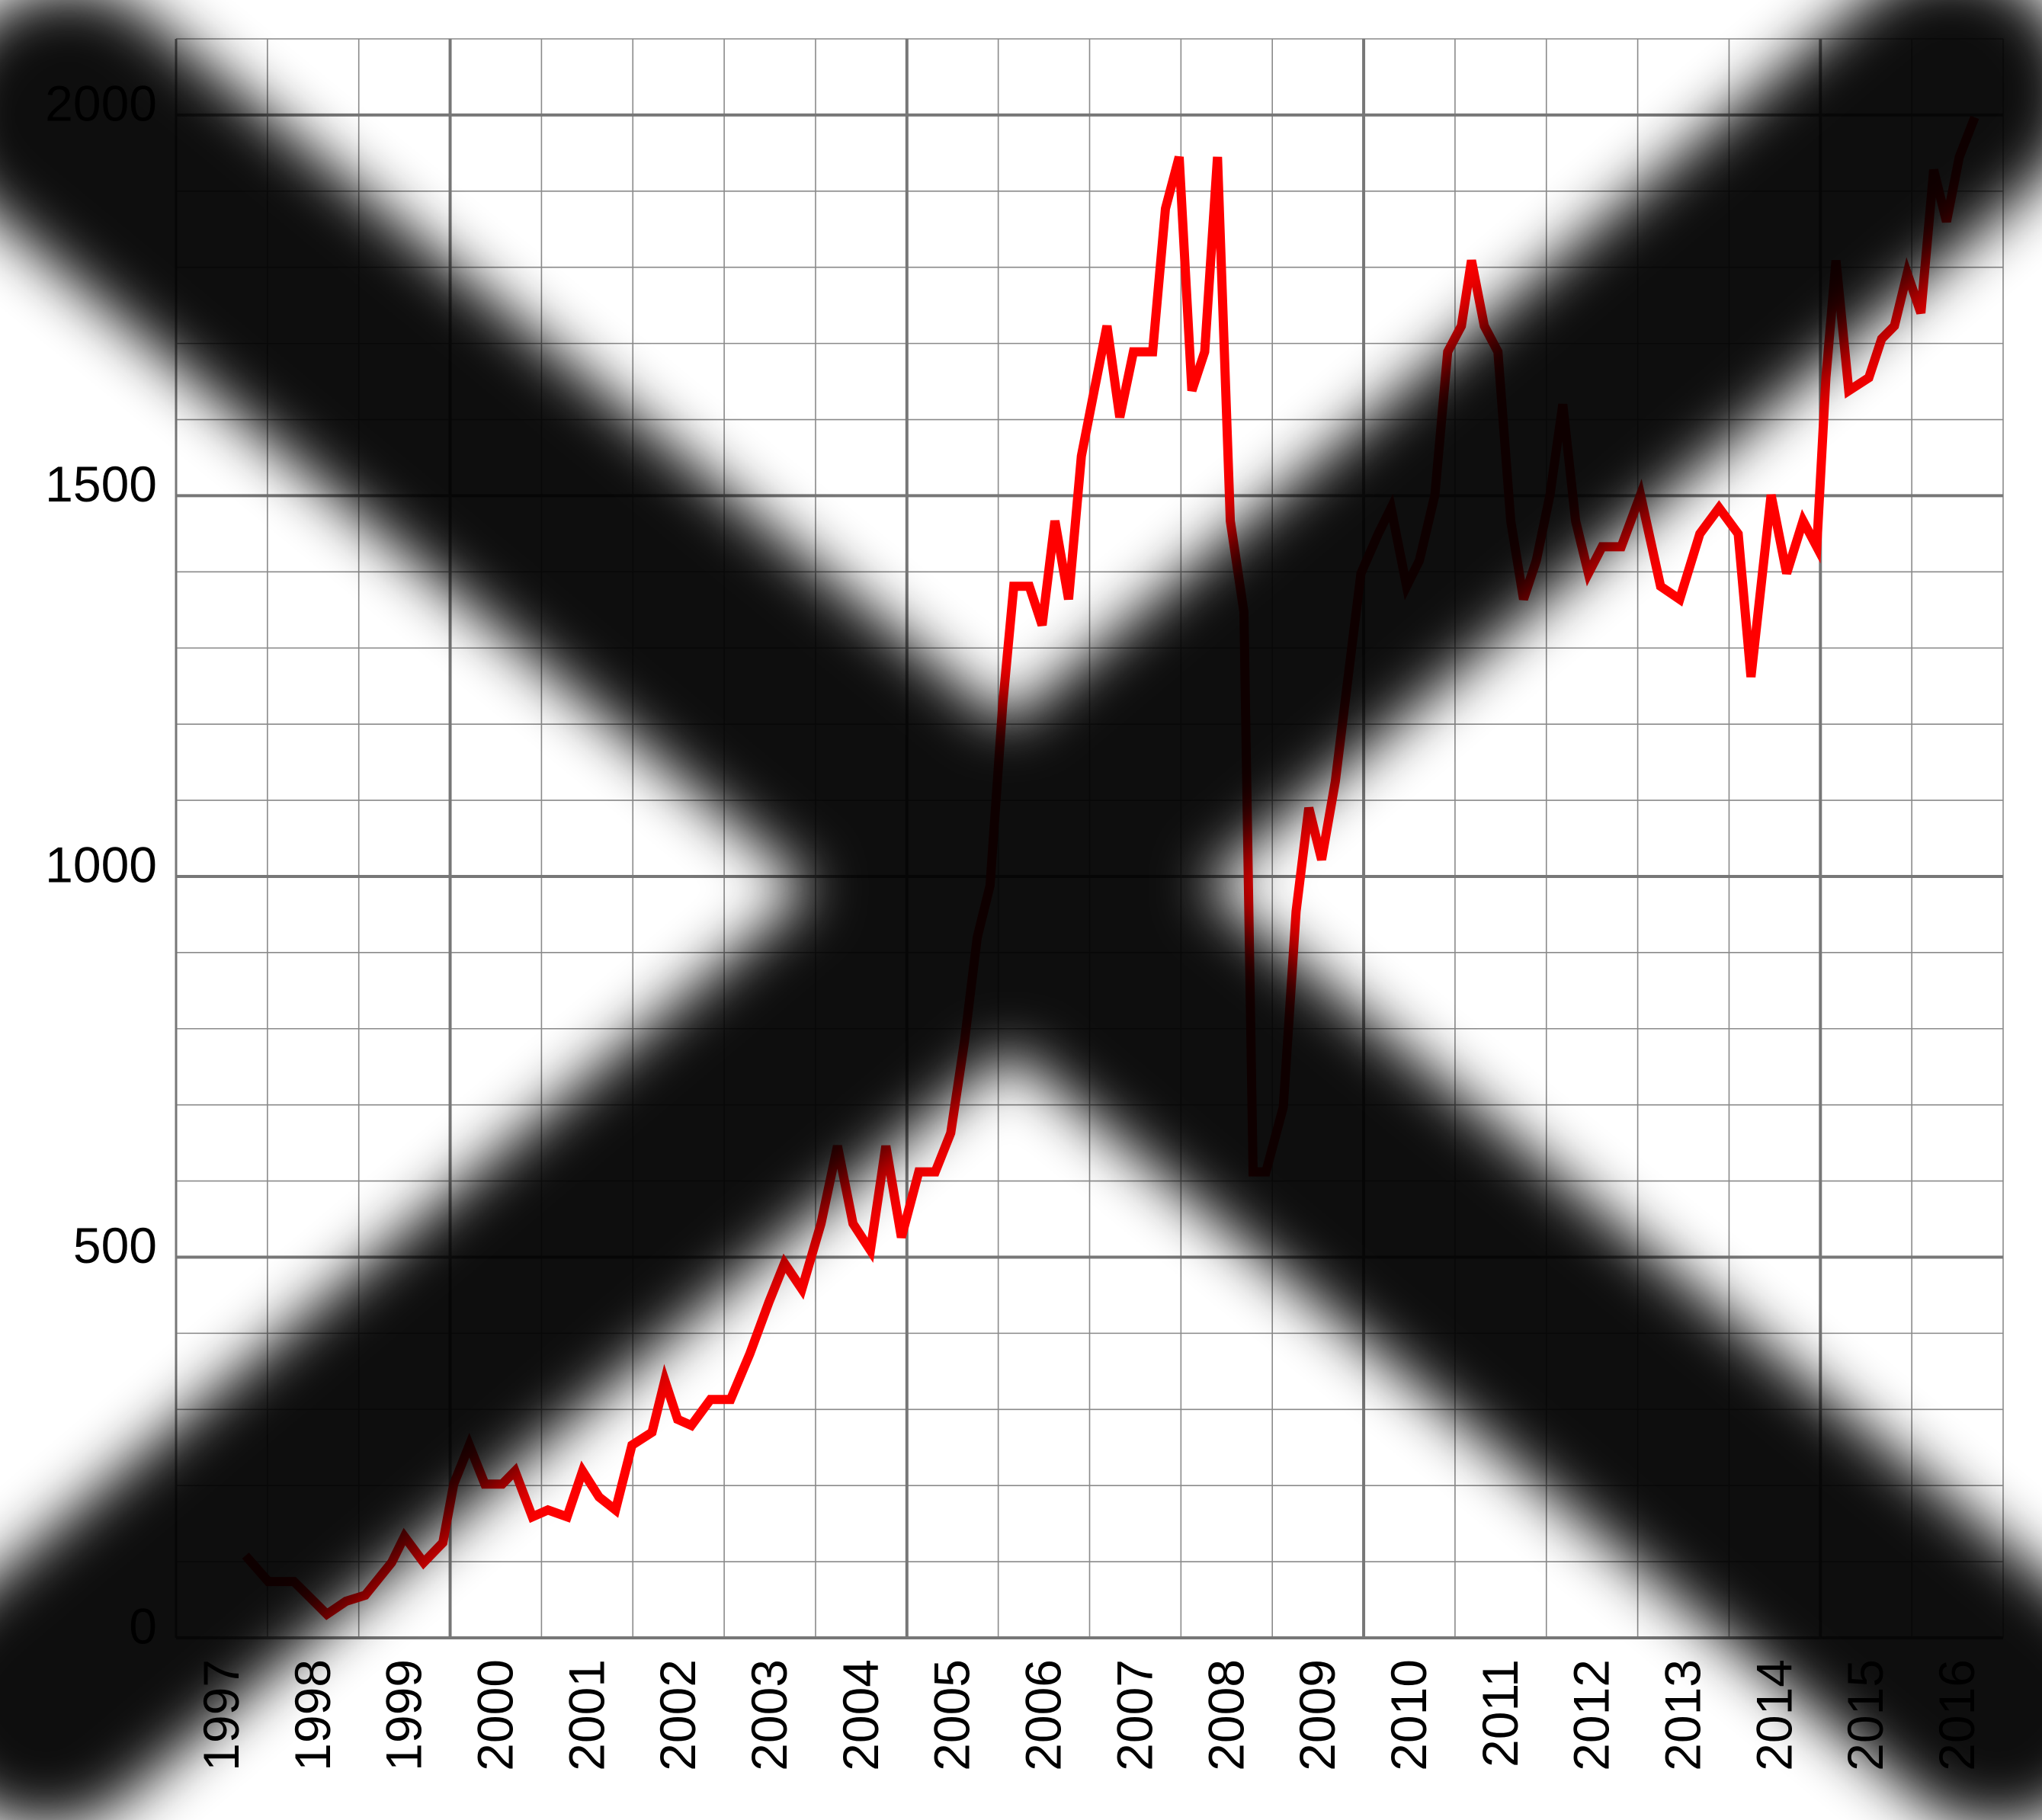 The height and width of the screenshot is (1820, 2042). I want to click on x-tick-label: 2001, so click(586, 1715).